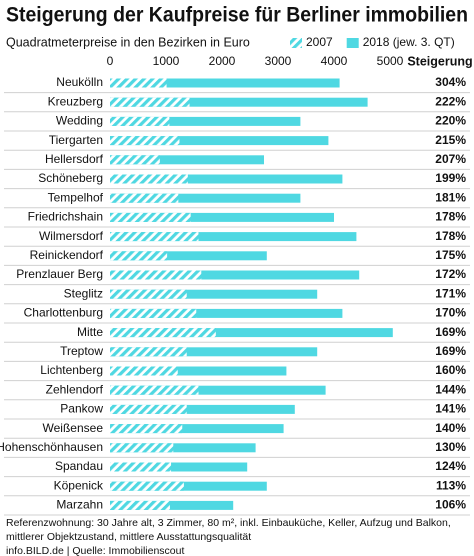  I want to click on x-tick-label: 1000, so click(166, 61).